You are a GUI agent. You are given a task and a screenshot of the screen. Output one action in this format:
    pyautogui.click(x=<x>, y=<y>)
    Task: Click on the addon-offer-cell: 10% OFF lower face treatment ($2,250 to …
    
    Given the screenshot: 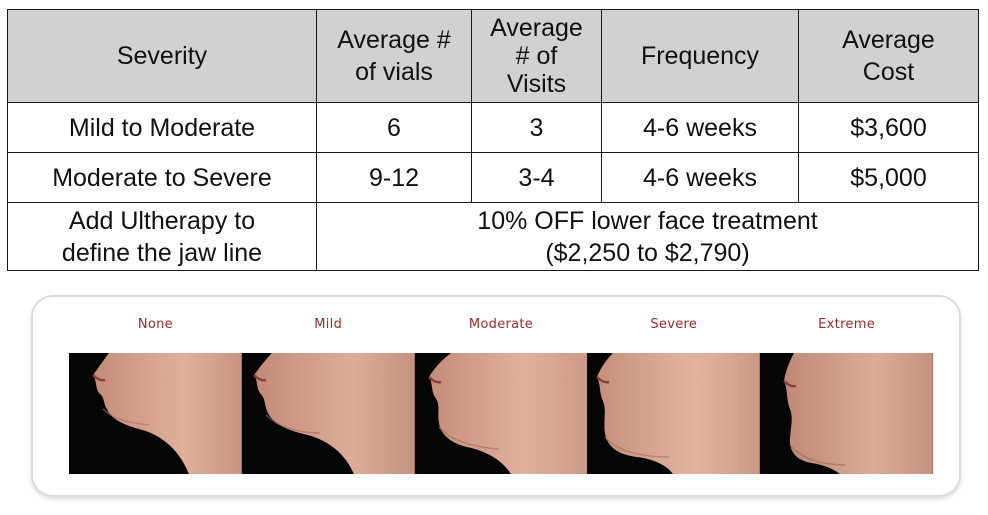 What is the action you would take?
    pyautogui.click(x=647, y=236)
    